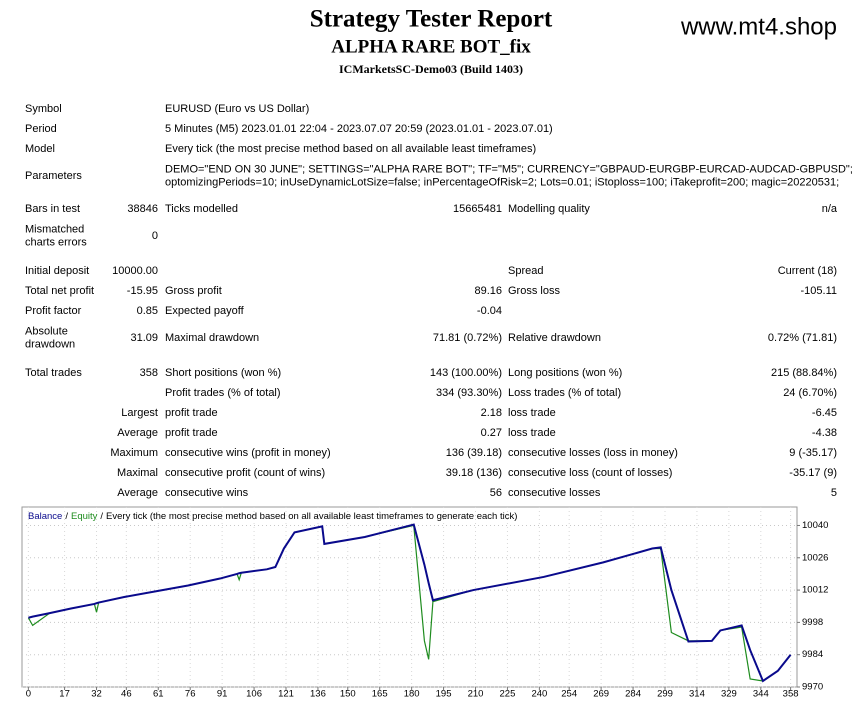 Image resolution: width=857 pixels, height=704 pixels. What do you see at coordinates (149, 373) in the screenshot?
I see `cell-text: 358` at bounding box center [149, 373].